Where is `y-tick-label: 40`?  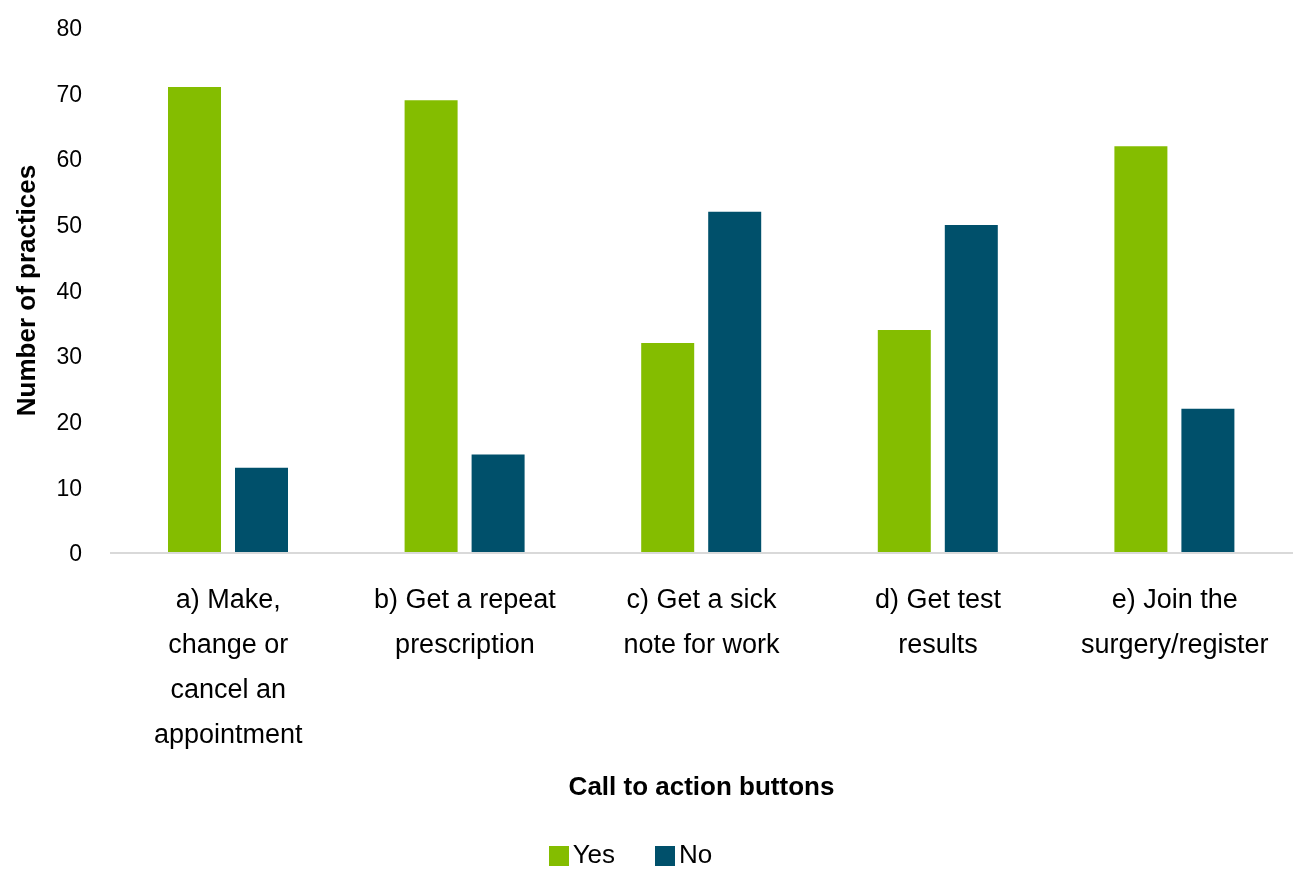 y-tick-label: 40 is located at coordinates (69, 290).